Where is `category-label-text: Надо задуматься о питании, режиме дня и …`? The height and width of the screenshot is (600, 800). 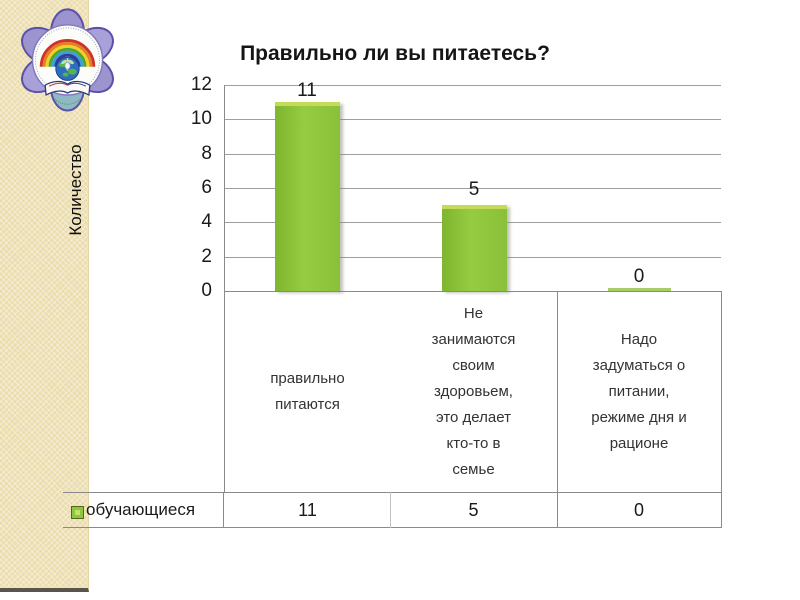 category-label-text: Надо задуматься о питании, режиме дня и … is located at coordinates (639, 391).